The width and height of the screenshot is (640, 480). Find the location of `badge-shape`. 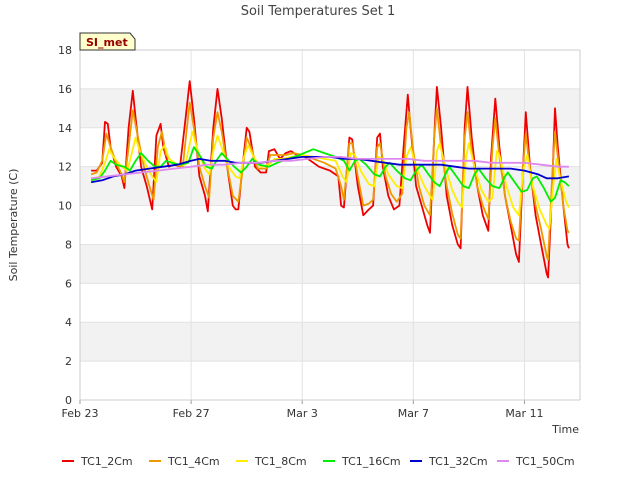

badge-shape is located at coordinates (107, 41).